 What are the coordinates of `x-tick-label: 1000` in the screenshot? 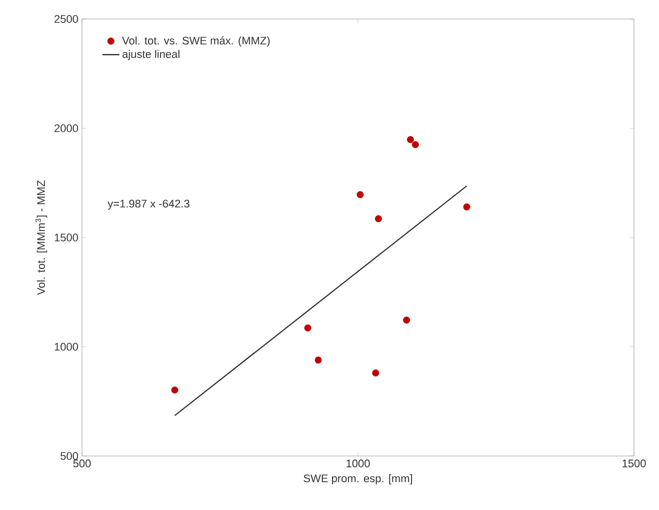 It's located at (358, 464).